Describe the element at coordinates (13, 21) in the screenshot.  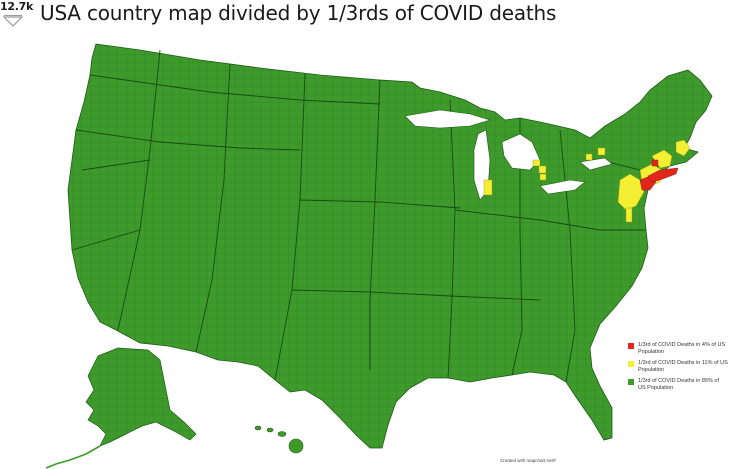
I see `downvote-arrow-icon` at that location.